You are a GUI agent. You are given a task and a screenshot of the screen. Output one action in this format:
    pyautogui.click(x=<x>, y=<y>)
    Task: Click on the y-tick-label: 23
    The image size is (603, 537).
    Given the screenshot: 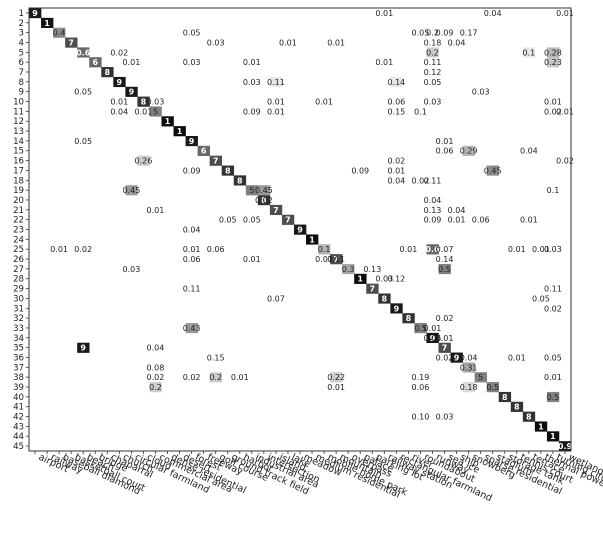 What is the action you would take?
    pyautogui.click(x=18, y=231)
    